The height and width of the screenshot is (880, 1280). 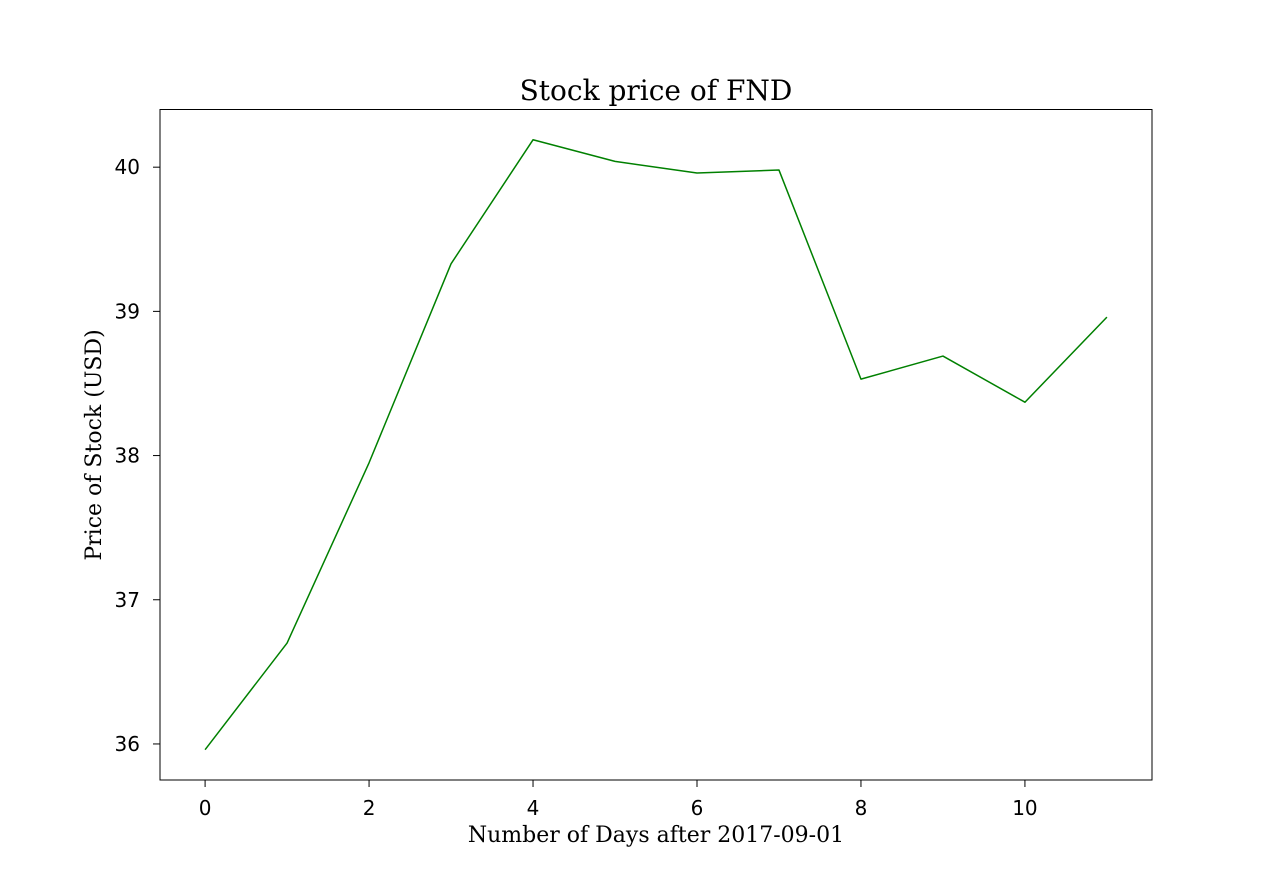 I want to click on x-axis-label: Number of Days after 2017-09-01, so click(x=656, y=835).